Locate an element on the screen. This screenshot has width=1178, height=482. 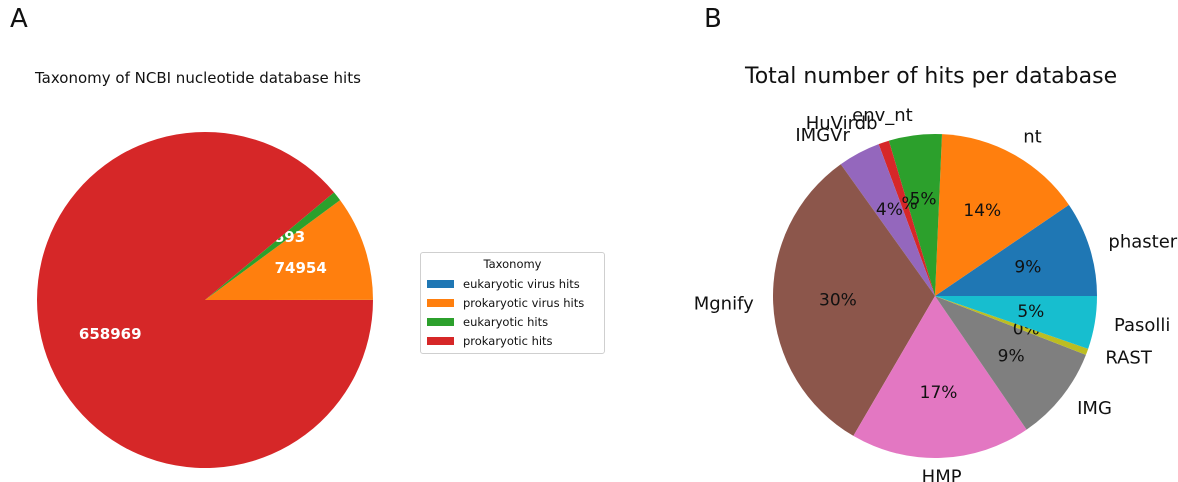
legend-label: eukaryotic virus hits is located at coordinates (521, 283).